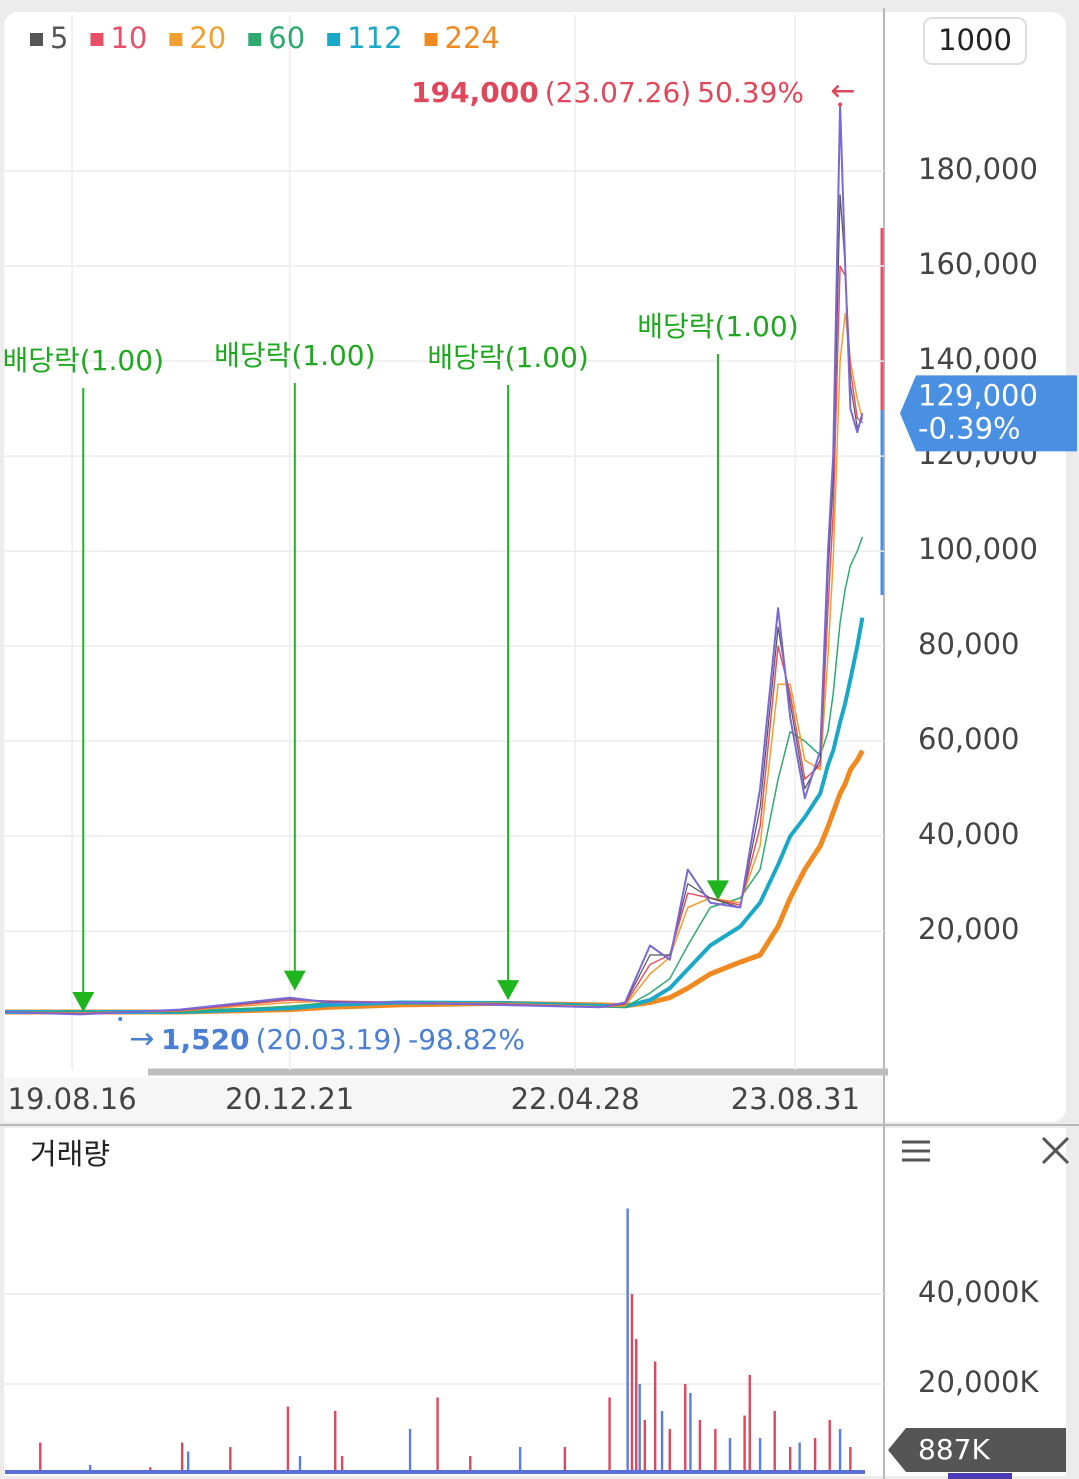  I want to click on x-tick-label: 22.04.28, so click(575, 1099).